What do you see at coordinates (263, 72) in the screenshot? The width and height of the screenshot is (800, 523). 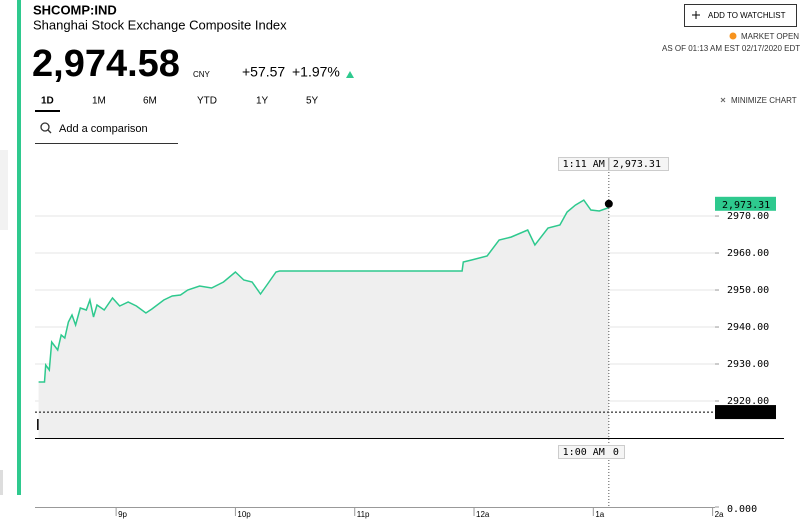 I see `change: +57.57` at bounding box center [263, 72].